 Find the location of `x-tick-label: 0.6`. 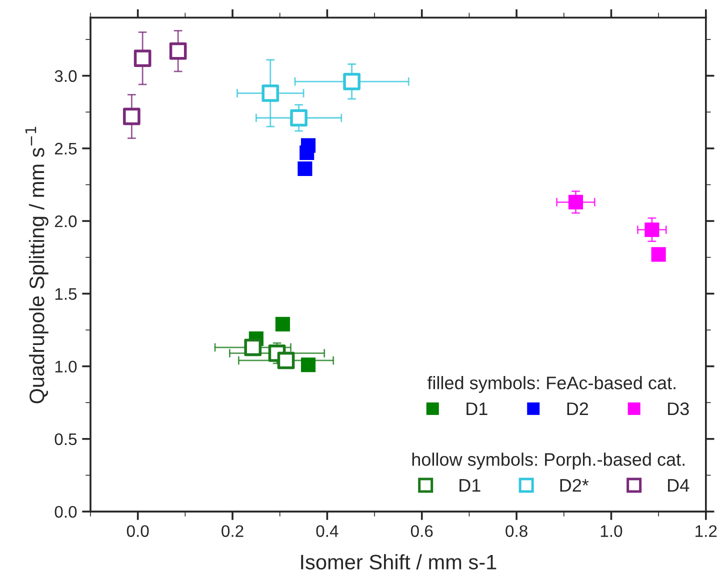

x-tick-label: 0.6 is located at coordinates (421, 531).